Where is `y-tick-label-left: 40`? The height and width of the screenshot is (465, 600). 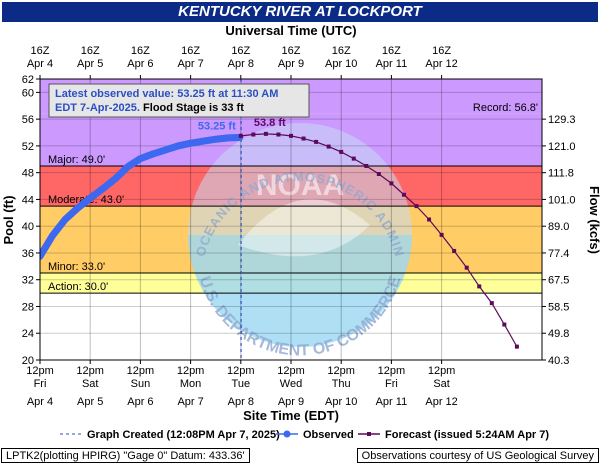
y-tick-label-left: 40 is located at coordinates (28, 227).